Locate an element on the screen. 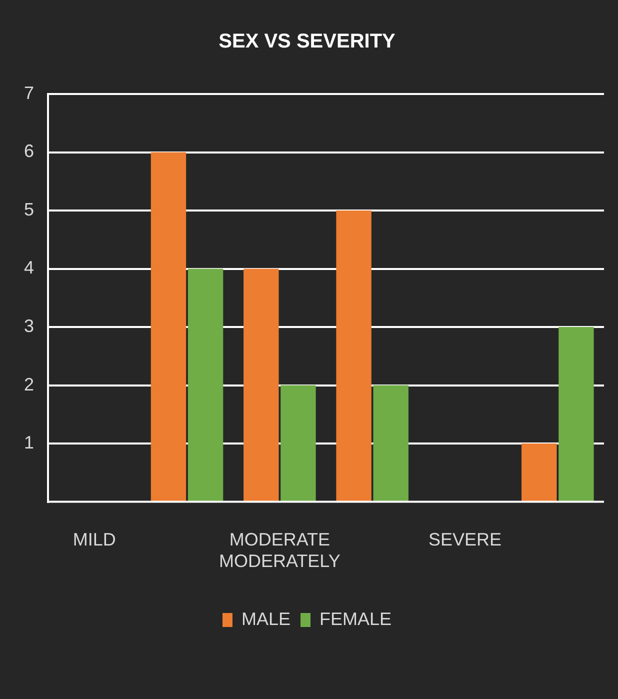 The width and height of the screenshot is (618, 699). legend-label: MALE is located at coordinates (266, 618).